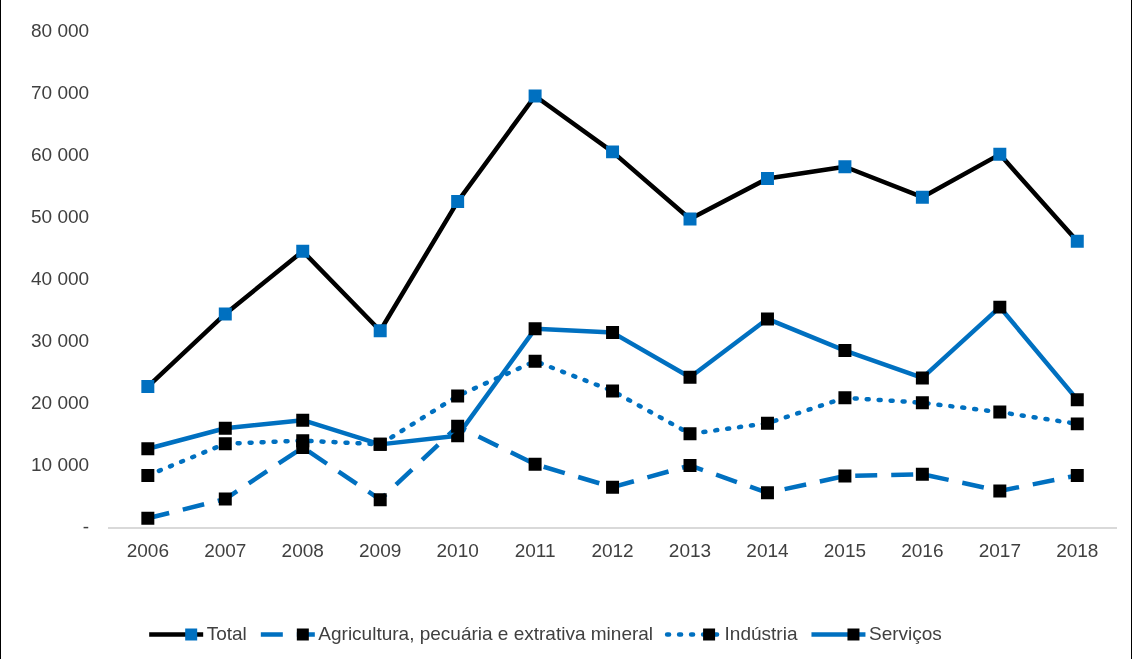 This screenshot has width=1132, height=661. Describe the element at coordinates (302, 550) in the screenshot. I see `x-tick-label: 2008` at that location.